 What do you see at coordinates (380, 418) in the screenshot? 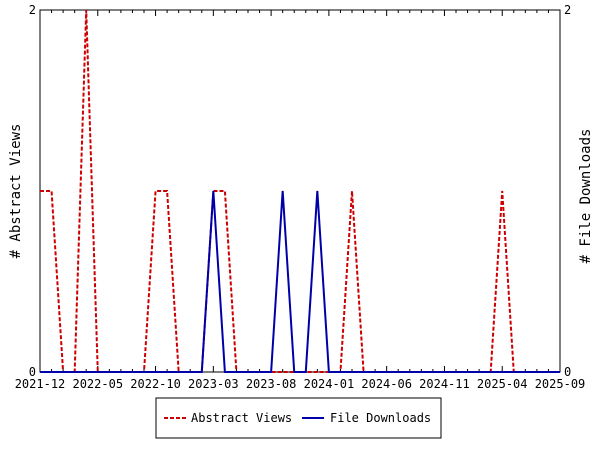
I see `legend-label-file-downloads: File Downloads` at bounding box center [380, 418].